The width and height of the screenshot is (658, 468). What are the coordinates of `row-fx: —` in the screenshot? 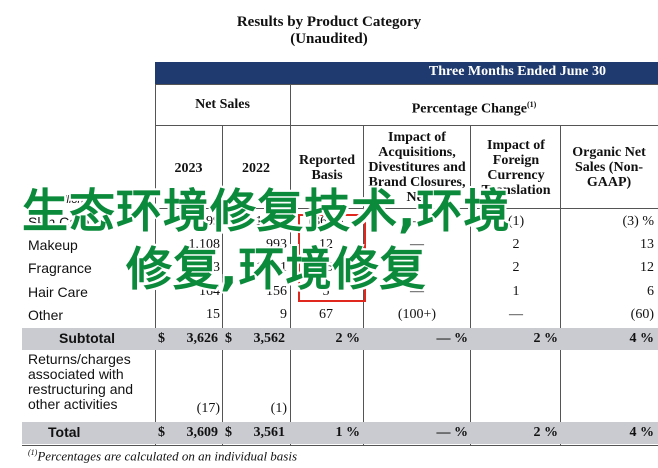 It's located at (516, 314).